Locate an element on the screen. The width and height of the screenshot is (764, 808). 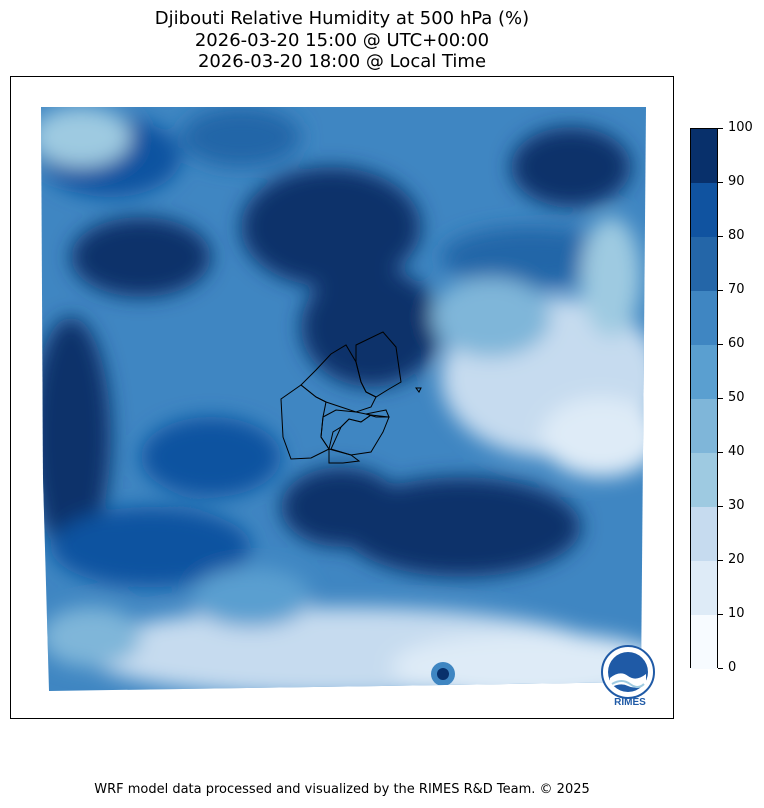
colorbar is located at coordinates (704, 398).